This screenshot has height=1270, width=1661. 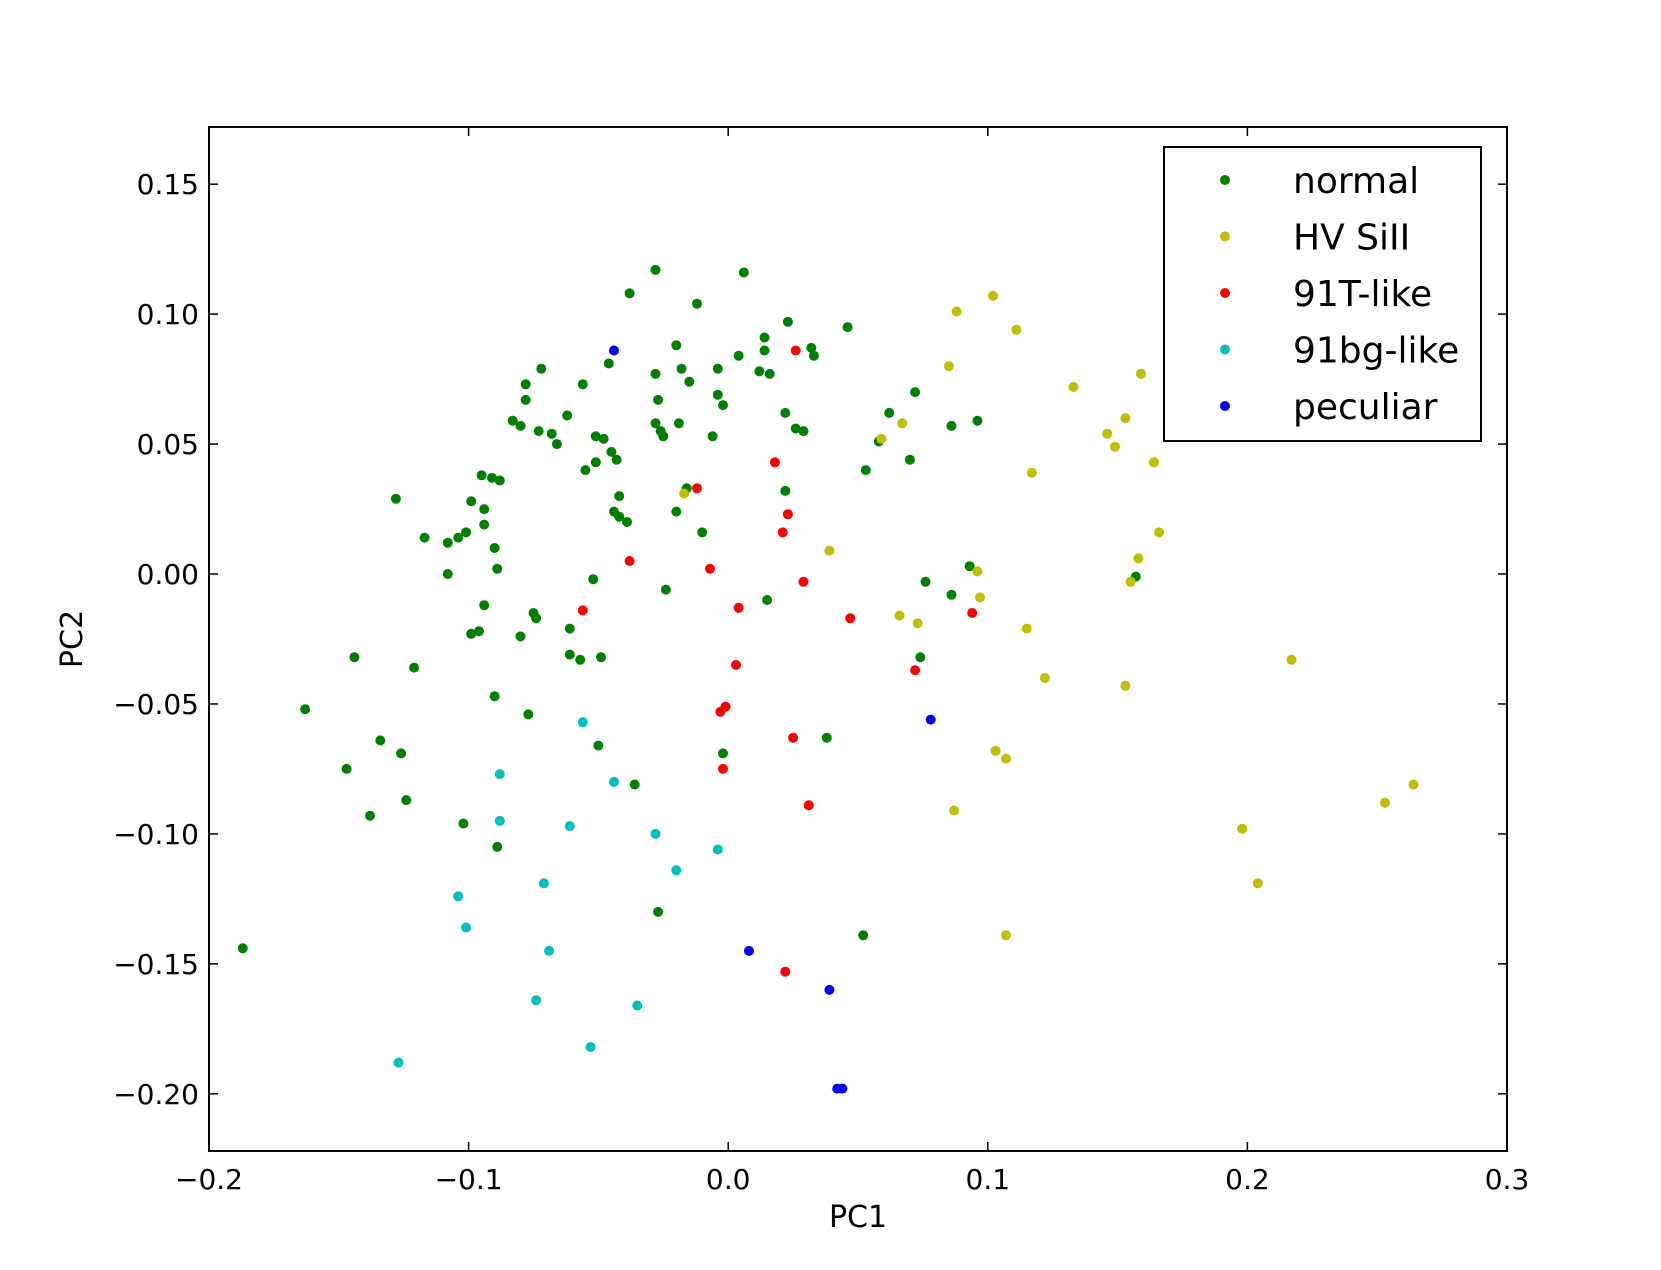 I want to click on y-tick-label: 0.00, so click(x=168, y=574).